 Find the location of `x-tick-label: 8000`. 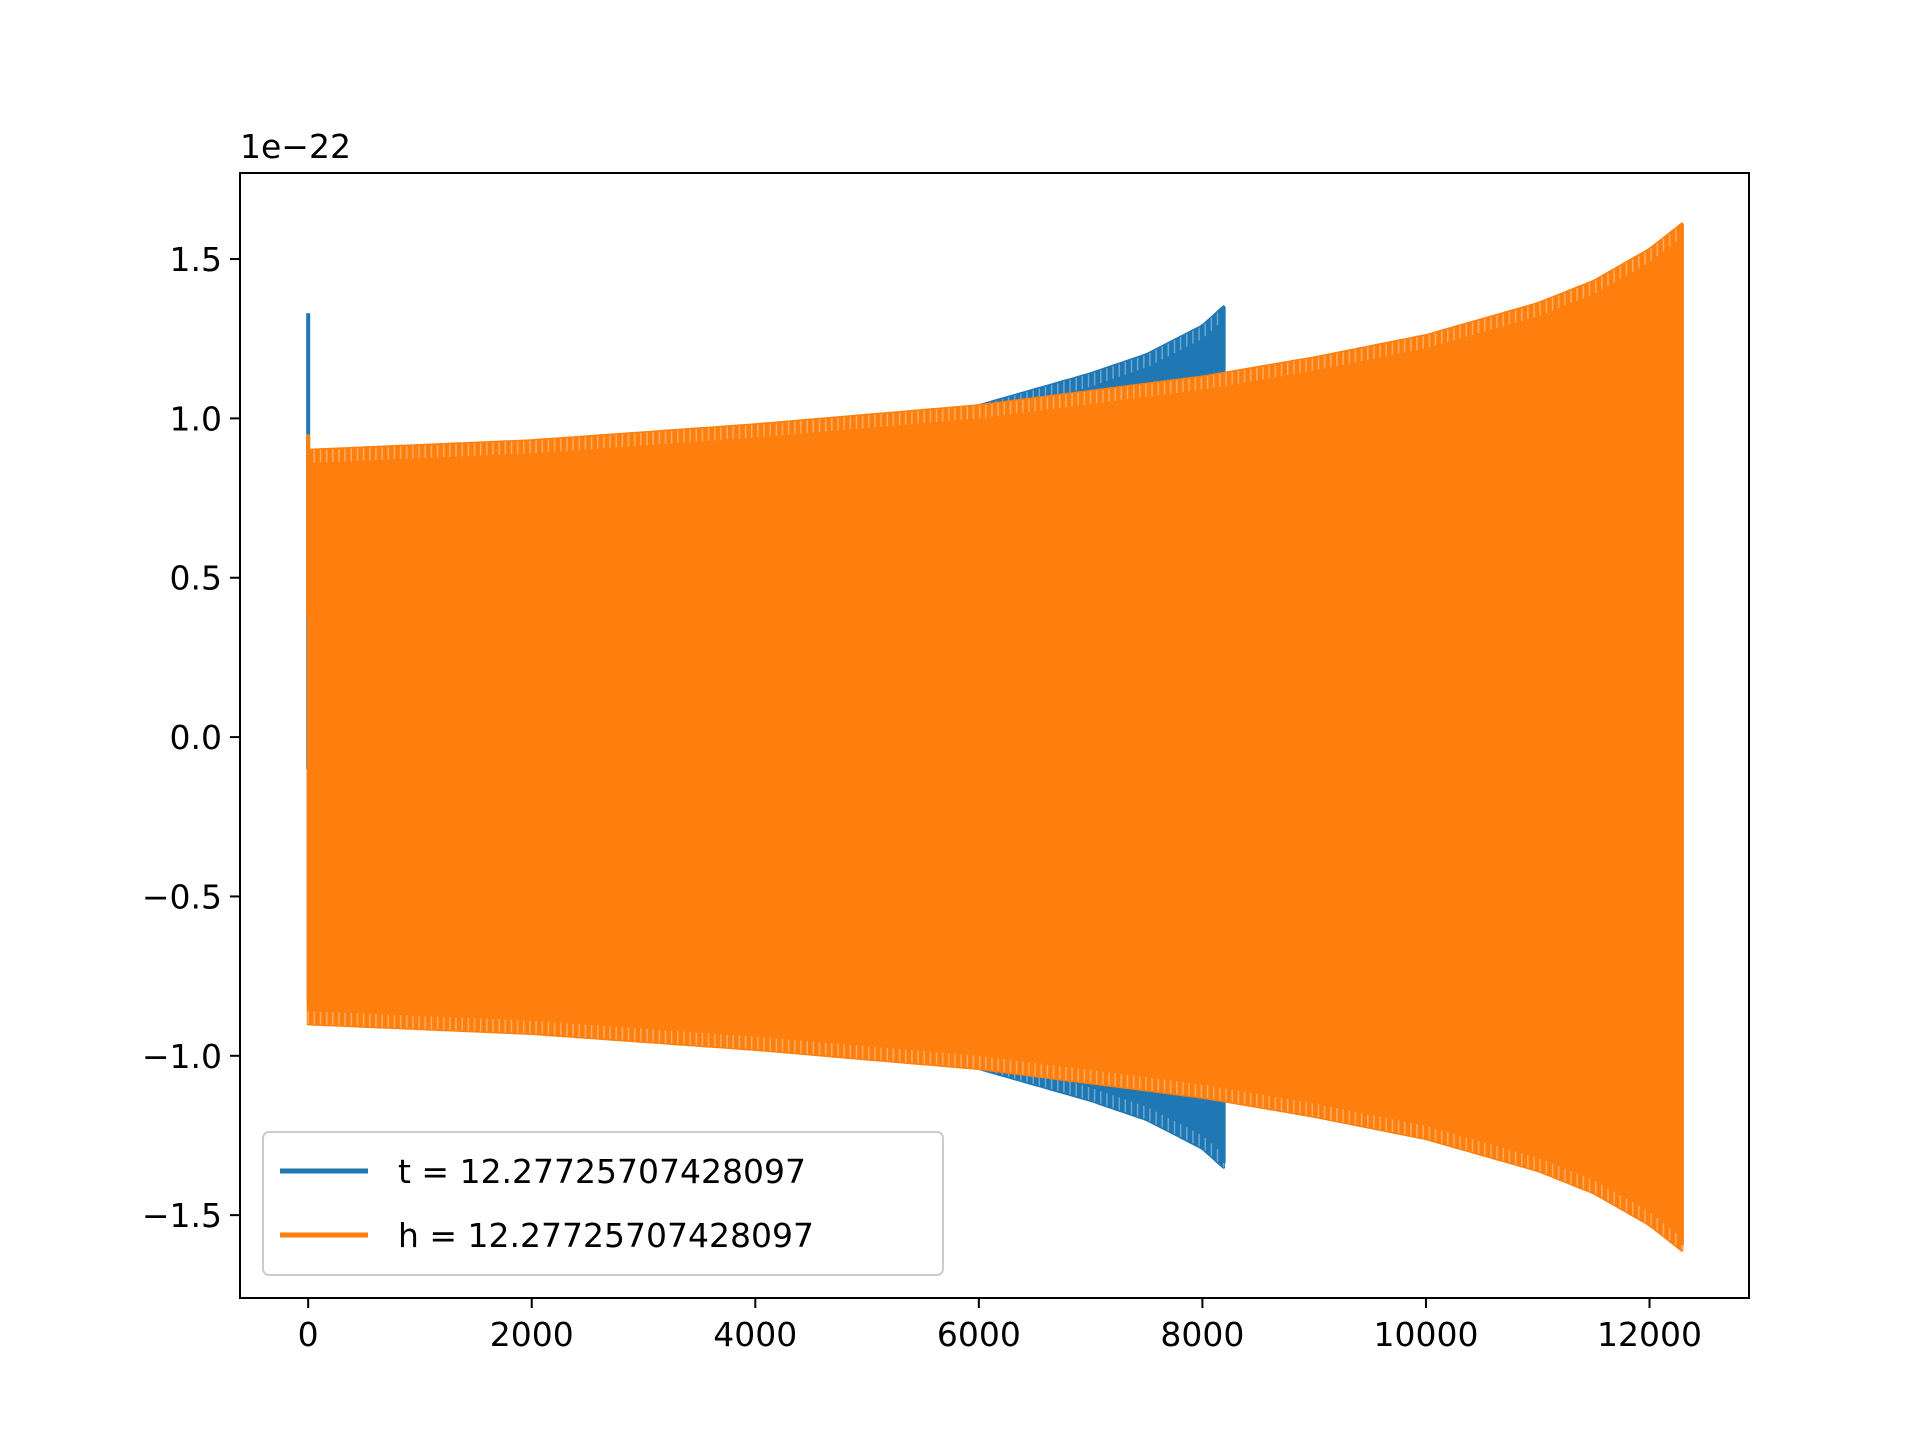

x-tick-label: 8000 is located at coordinates (1202, 1334).